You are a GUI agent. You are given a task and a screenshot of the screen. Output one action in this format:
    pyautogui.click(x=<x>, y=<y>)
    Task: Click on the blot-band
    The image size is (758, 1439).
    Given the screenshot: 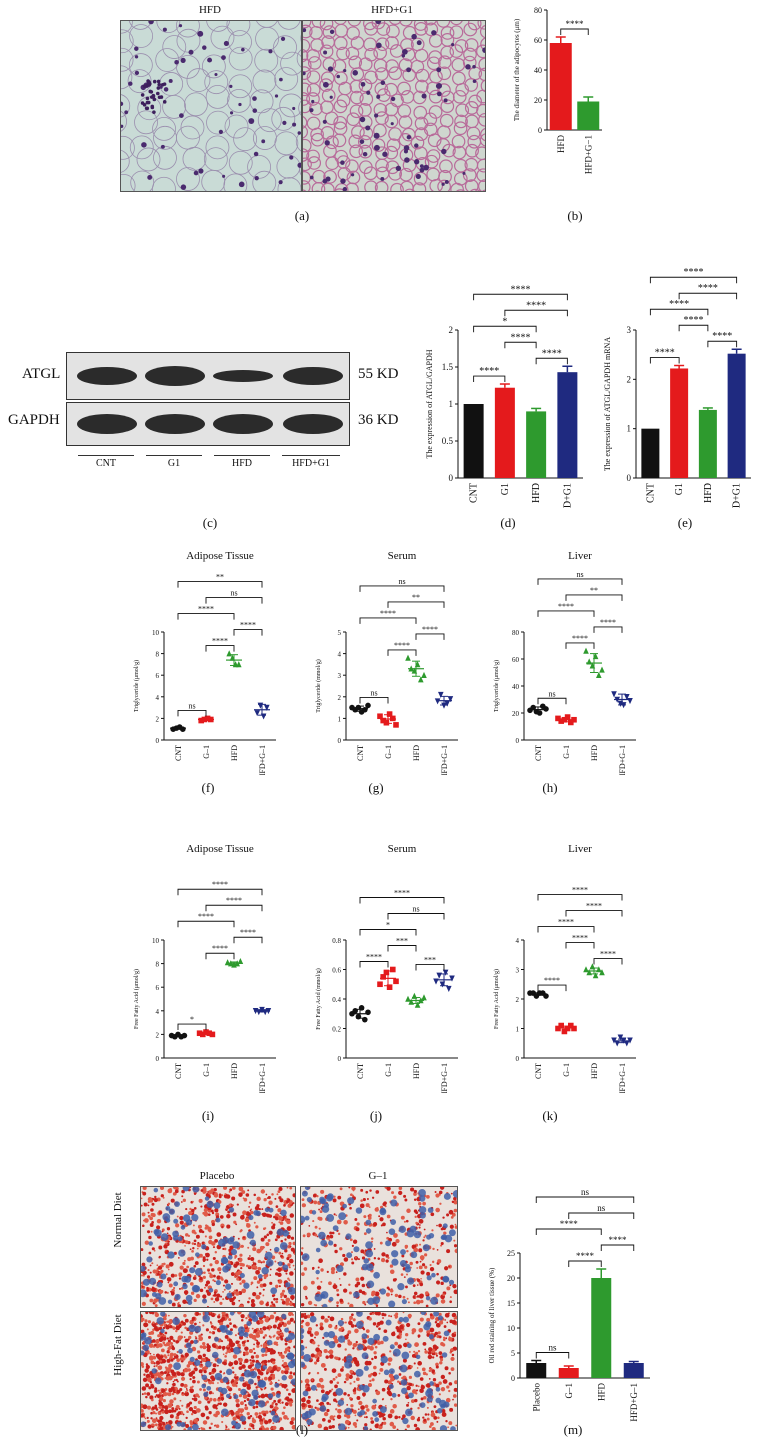 What is the action you would take?
    pyautogui.click(x=107, y=376)
    